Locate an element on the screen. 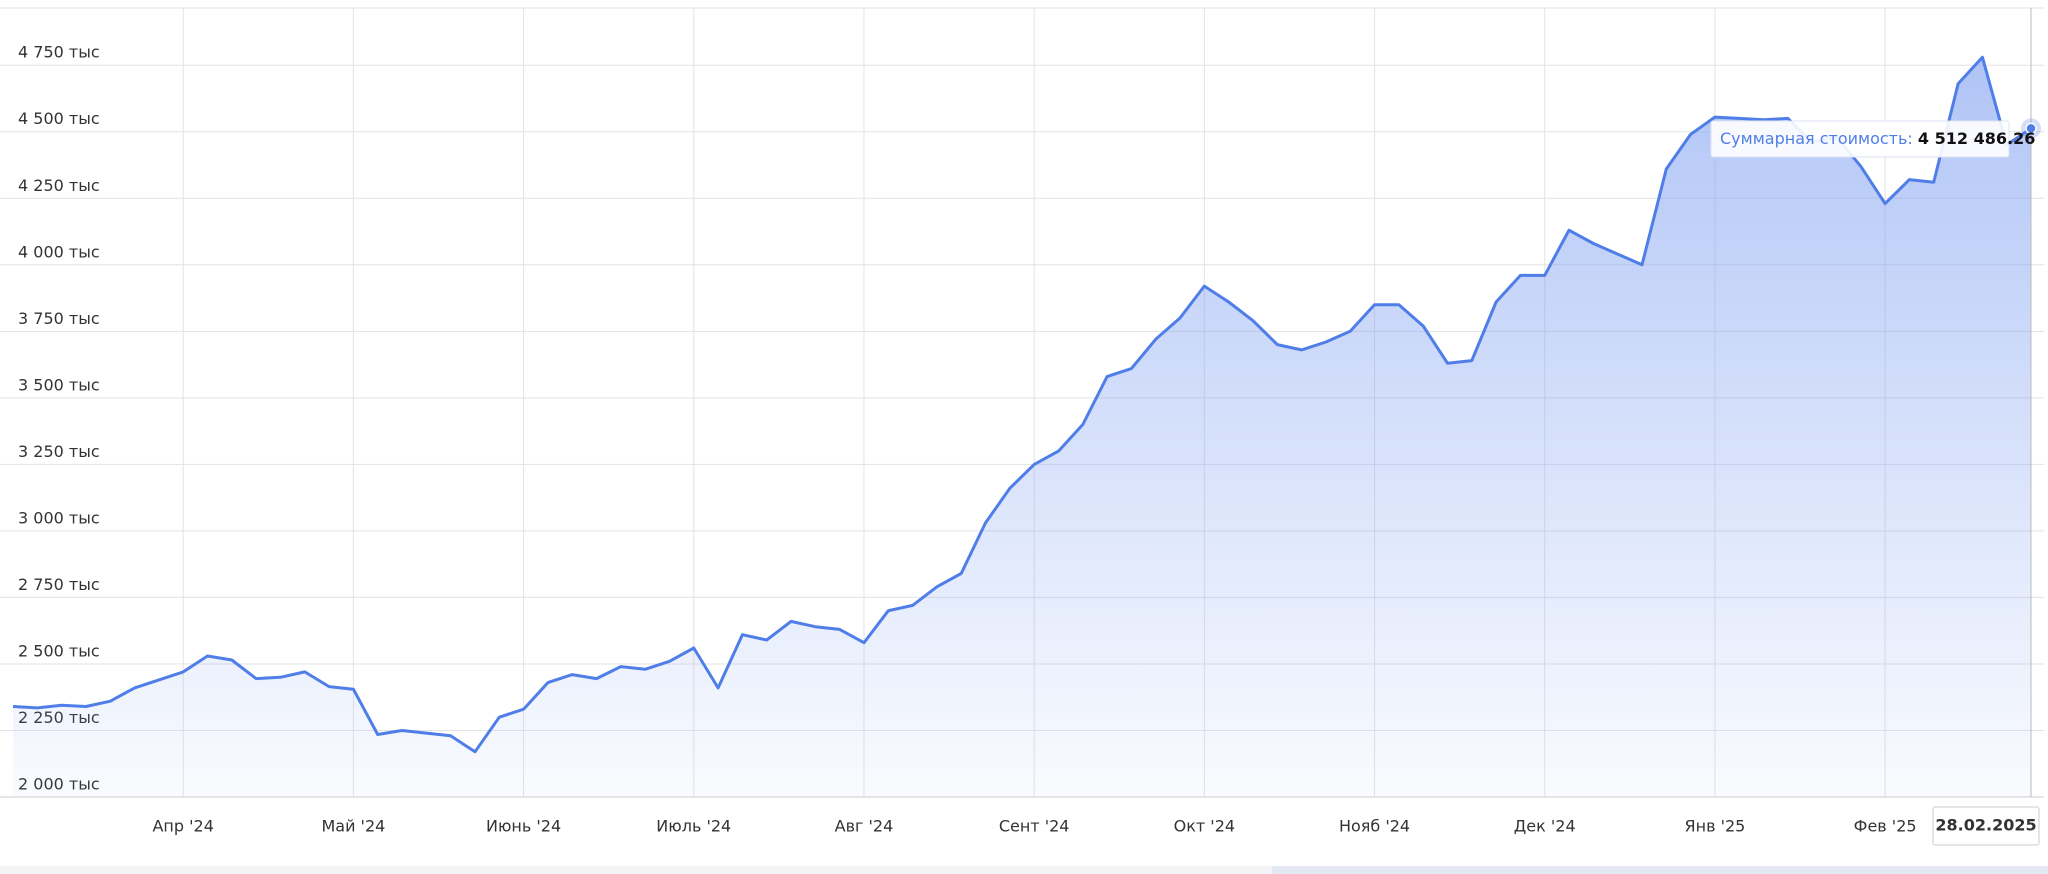 The image size is (2048, 874). y-tick-label: 4 750 тыс is located at coordinates (59, 52).